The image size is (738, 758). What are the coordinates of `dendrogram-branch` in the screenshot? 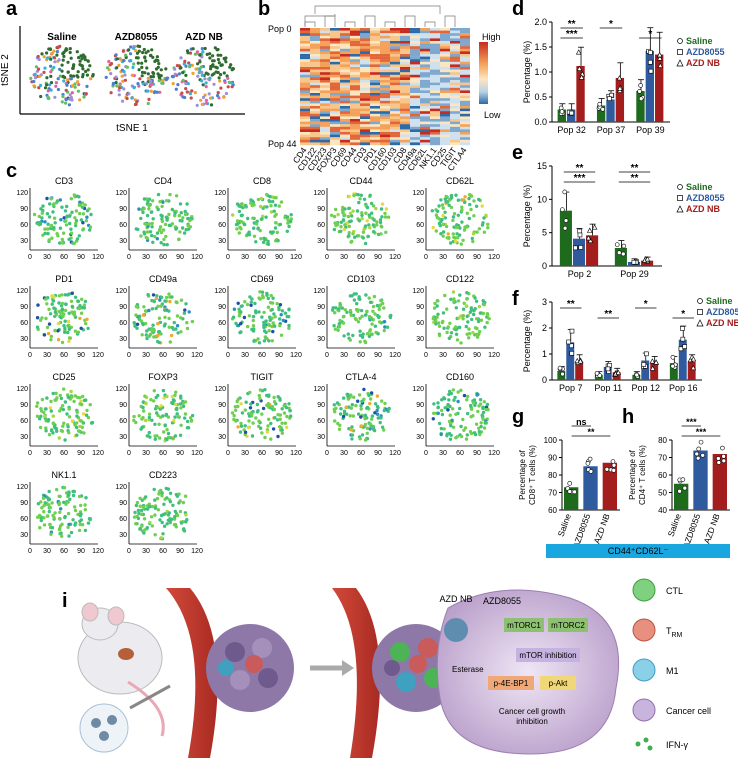 It's located at (350, 24).